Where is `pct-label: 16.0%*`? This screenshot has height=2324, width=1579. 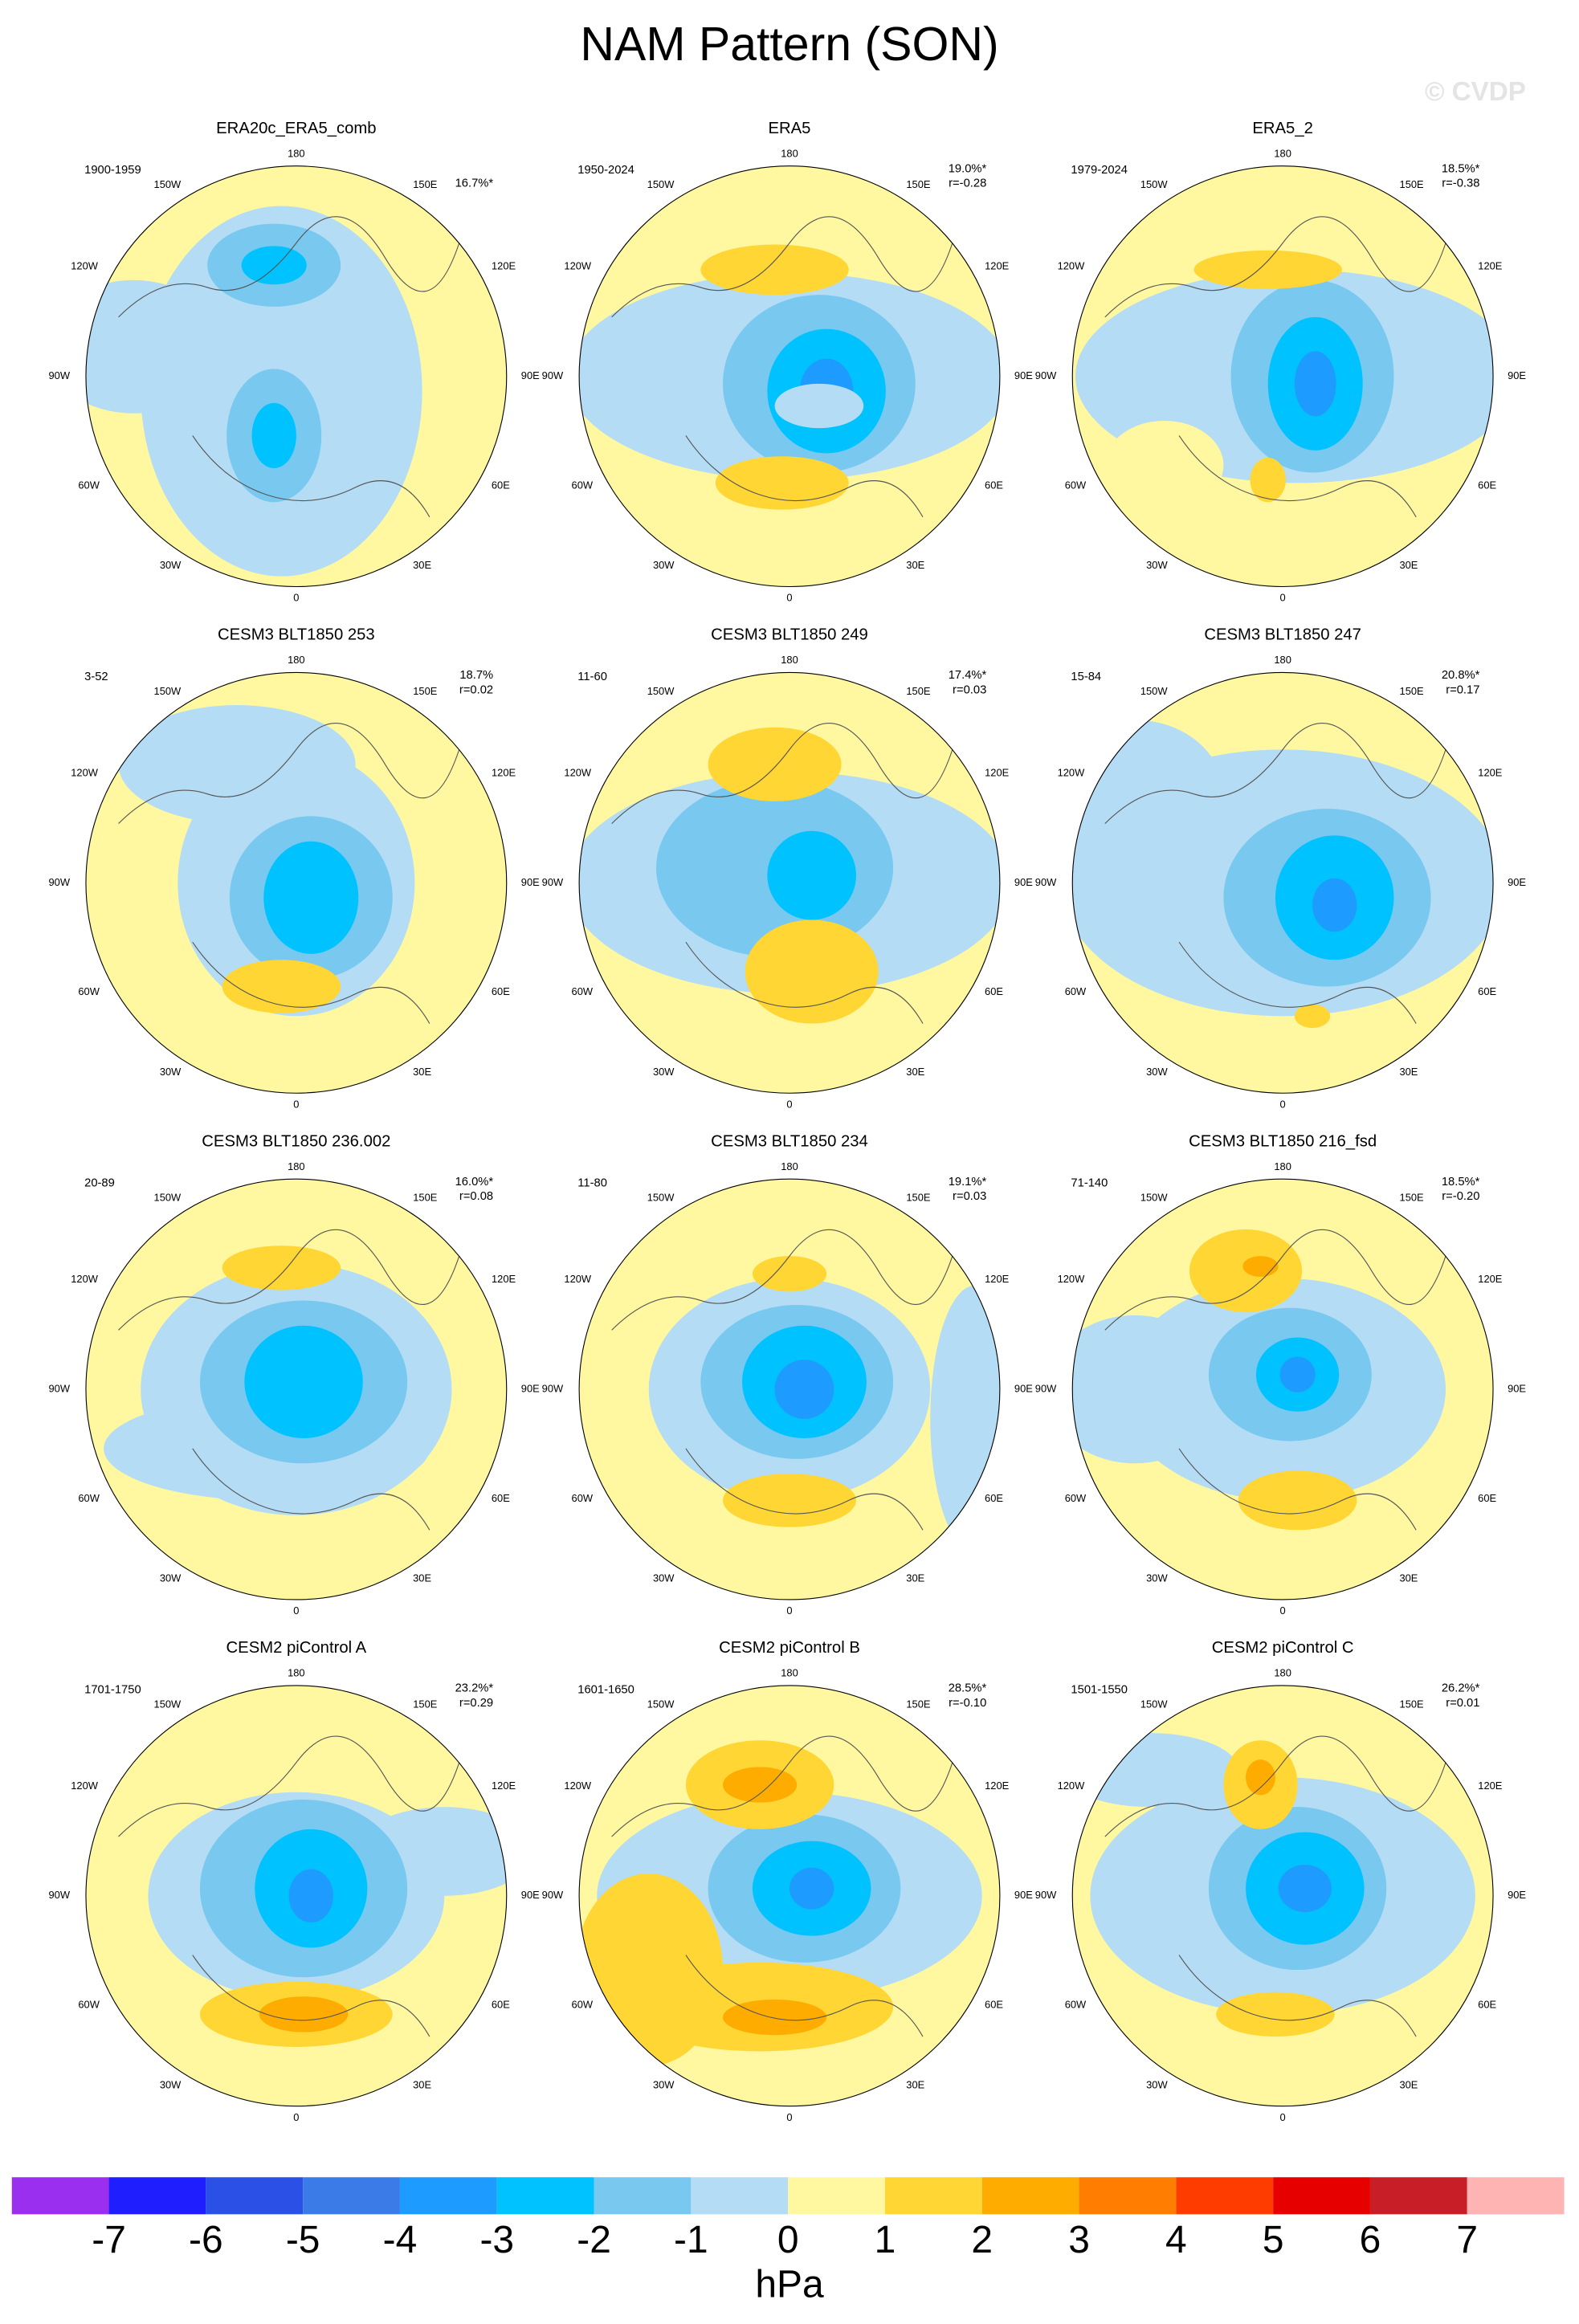 pct-label: 16.0%* is located at coordinates (474, 1182).